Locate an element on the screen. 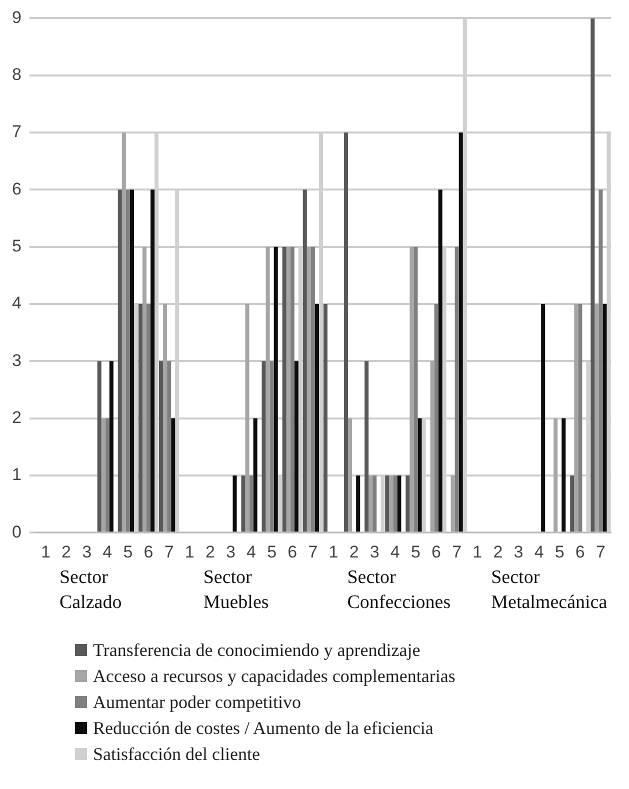  legend-label: Reducción de costes / Aumento de la eficiencia is located at coordinates (263, 728).